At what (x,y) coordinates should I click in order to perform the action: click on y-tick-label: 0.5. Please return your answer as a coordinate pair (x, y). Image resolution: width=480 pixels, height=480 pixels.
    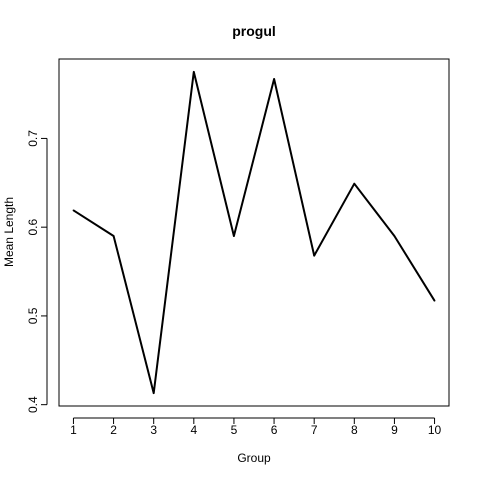
    Looking at the image, I should click on (33, 315).